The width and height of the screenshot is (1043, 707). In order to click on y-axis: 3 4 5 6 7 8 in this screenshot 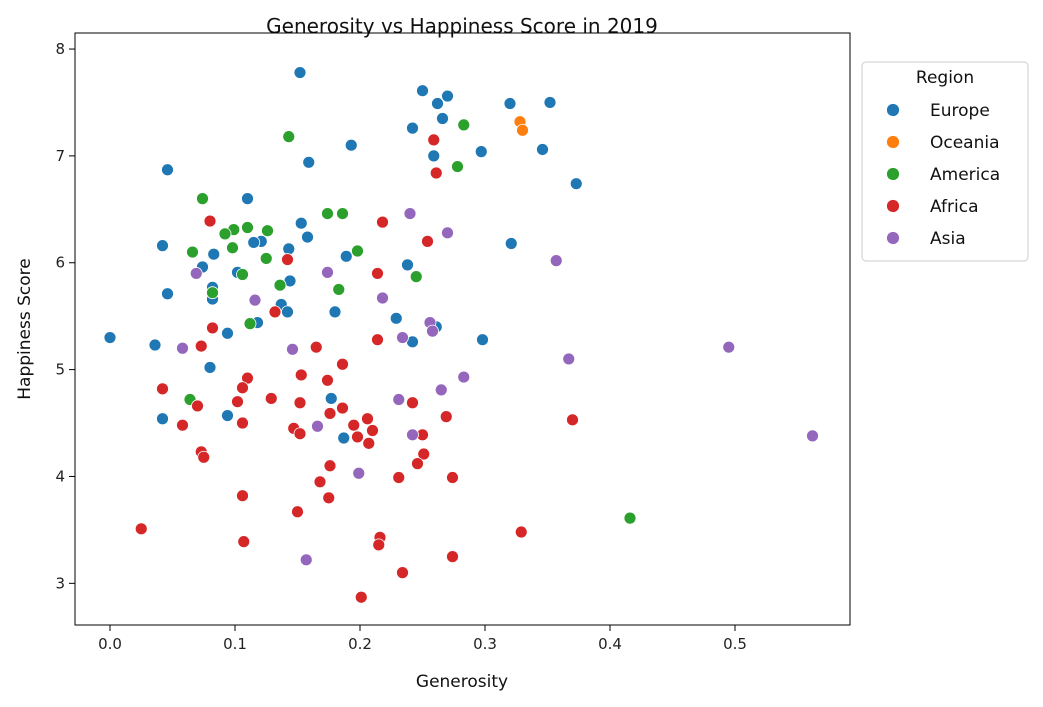, I will do `click(65, 316)`.